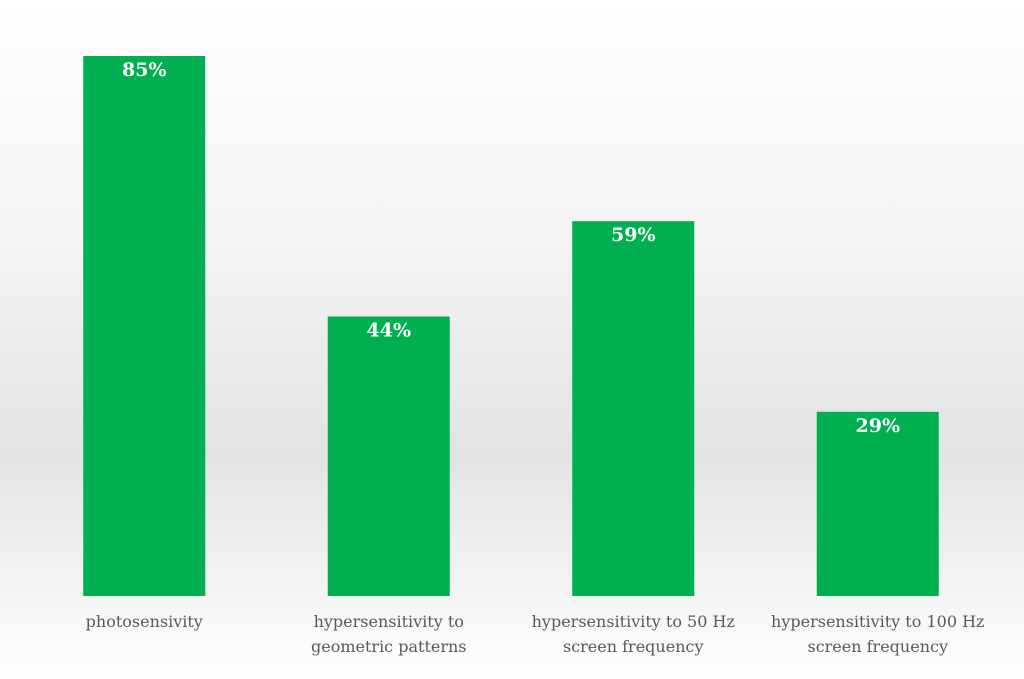 The height and width of the screenshot is (679, 1024). I want to click on category-label-2-line-1: hypersensitivity to, so click(389, 621).